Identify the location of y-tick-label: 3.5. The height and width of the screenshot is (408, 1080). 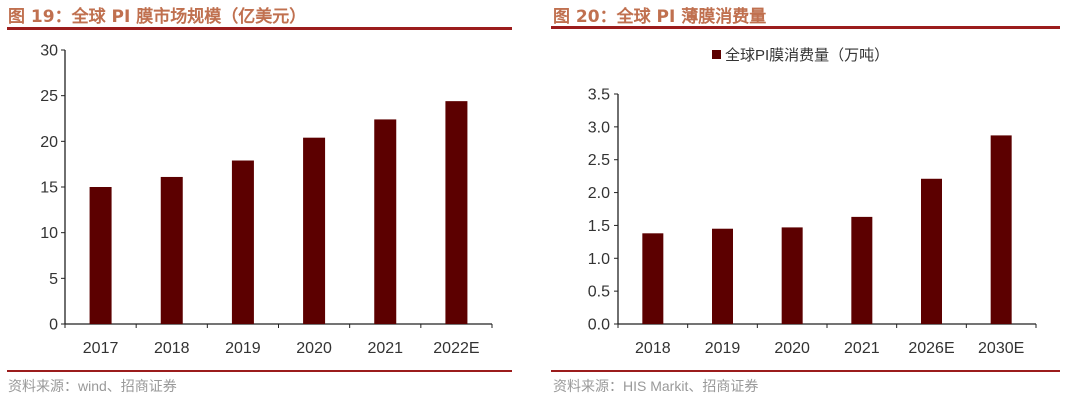
(599, 95).